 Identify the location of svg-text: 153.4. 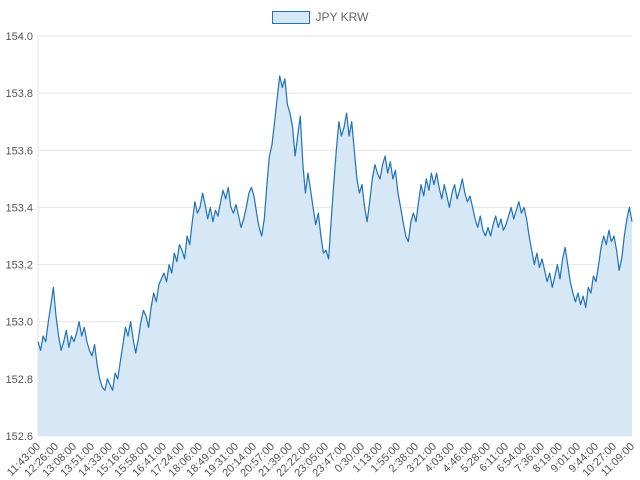
(19, 208).